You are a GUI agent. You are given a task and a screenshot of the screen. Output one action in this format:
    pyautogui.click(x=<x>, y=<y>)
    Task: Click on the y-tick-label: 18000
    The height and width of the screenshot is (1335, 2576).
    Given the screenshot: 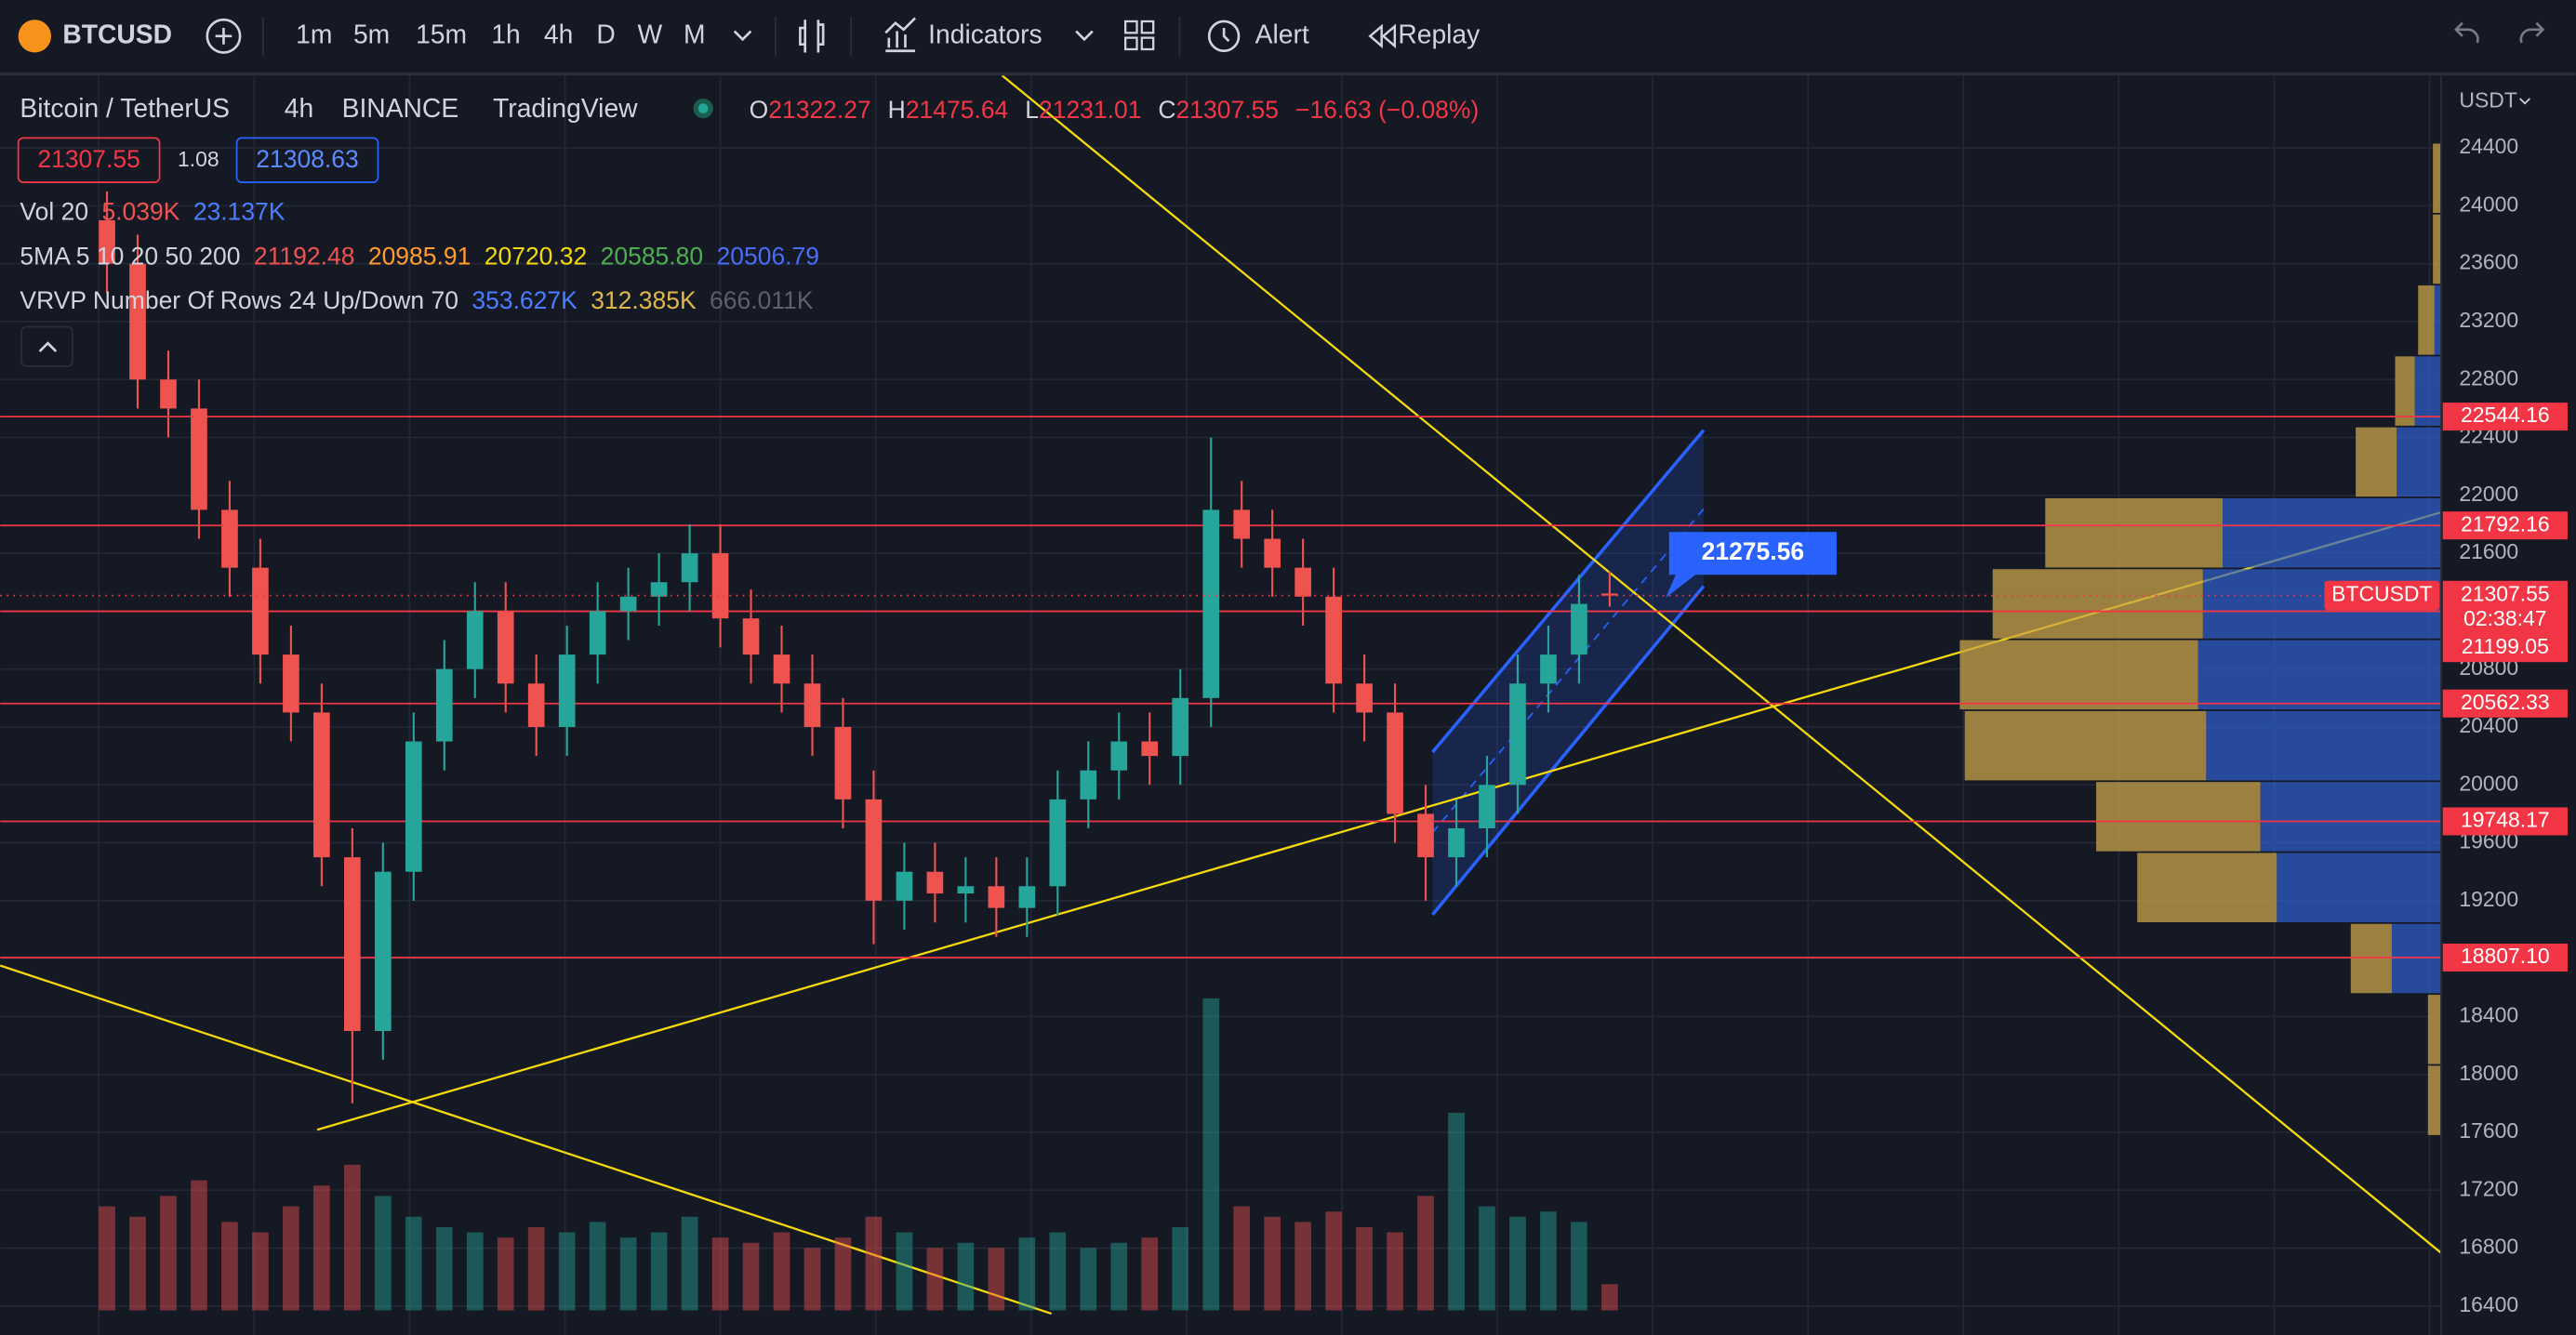 What is the action you would take?
    pyautogui.click(x=2488, y=1073)
    